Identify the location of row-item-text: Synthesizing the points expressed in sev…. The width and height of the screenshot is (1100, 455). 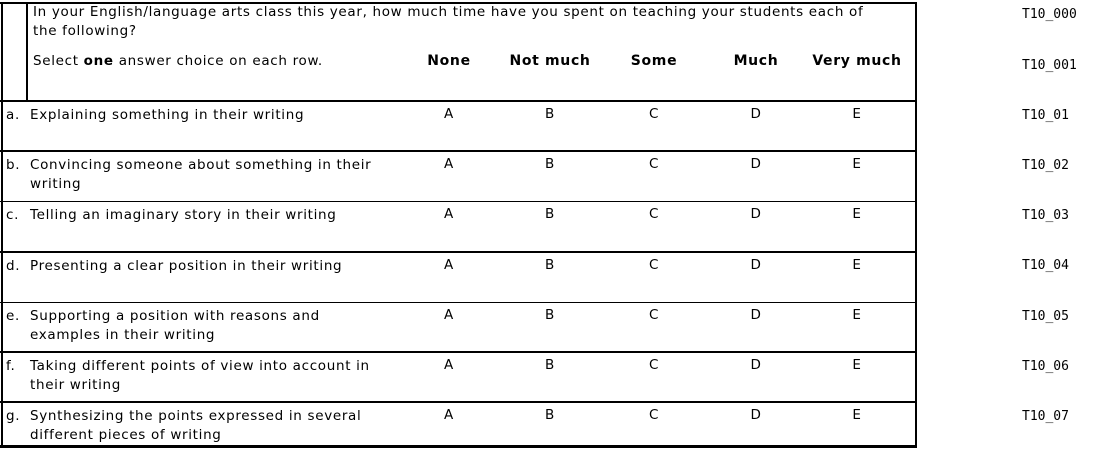
(196, 425).